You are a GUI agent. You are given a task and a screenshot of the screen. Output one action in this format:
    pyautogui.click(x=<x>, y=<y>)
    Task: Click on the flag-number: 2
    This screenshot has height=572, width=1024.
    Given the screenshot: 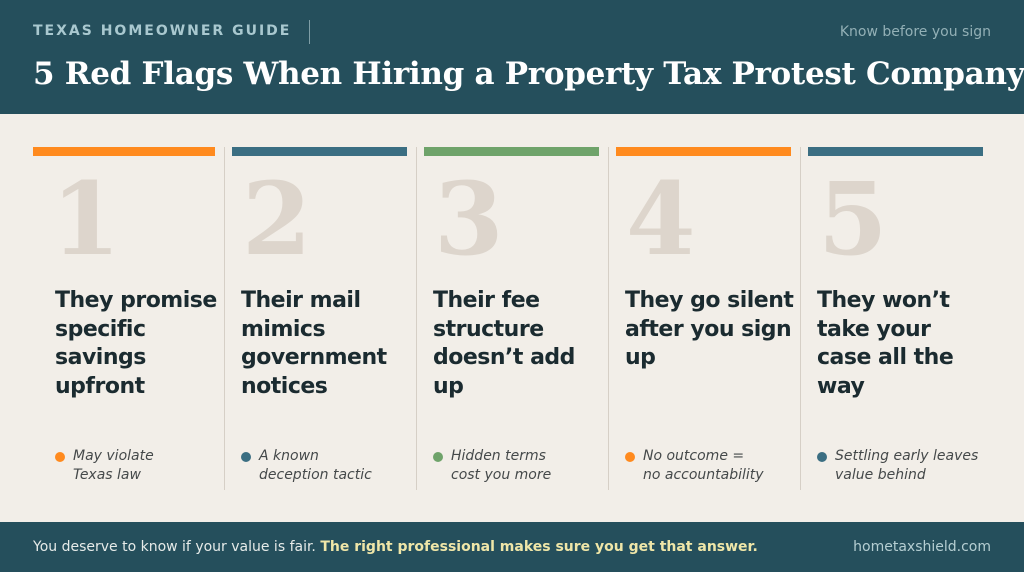 What is the action you would take?
    pyautogui.click(x=277, y=219)
    